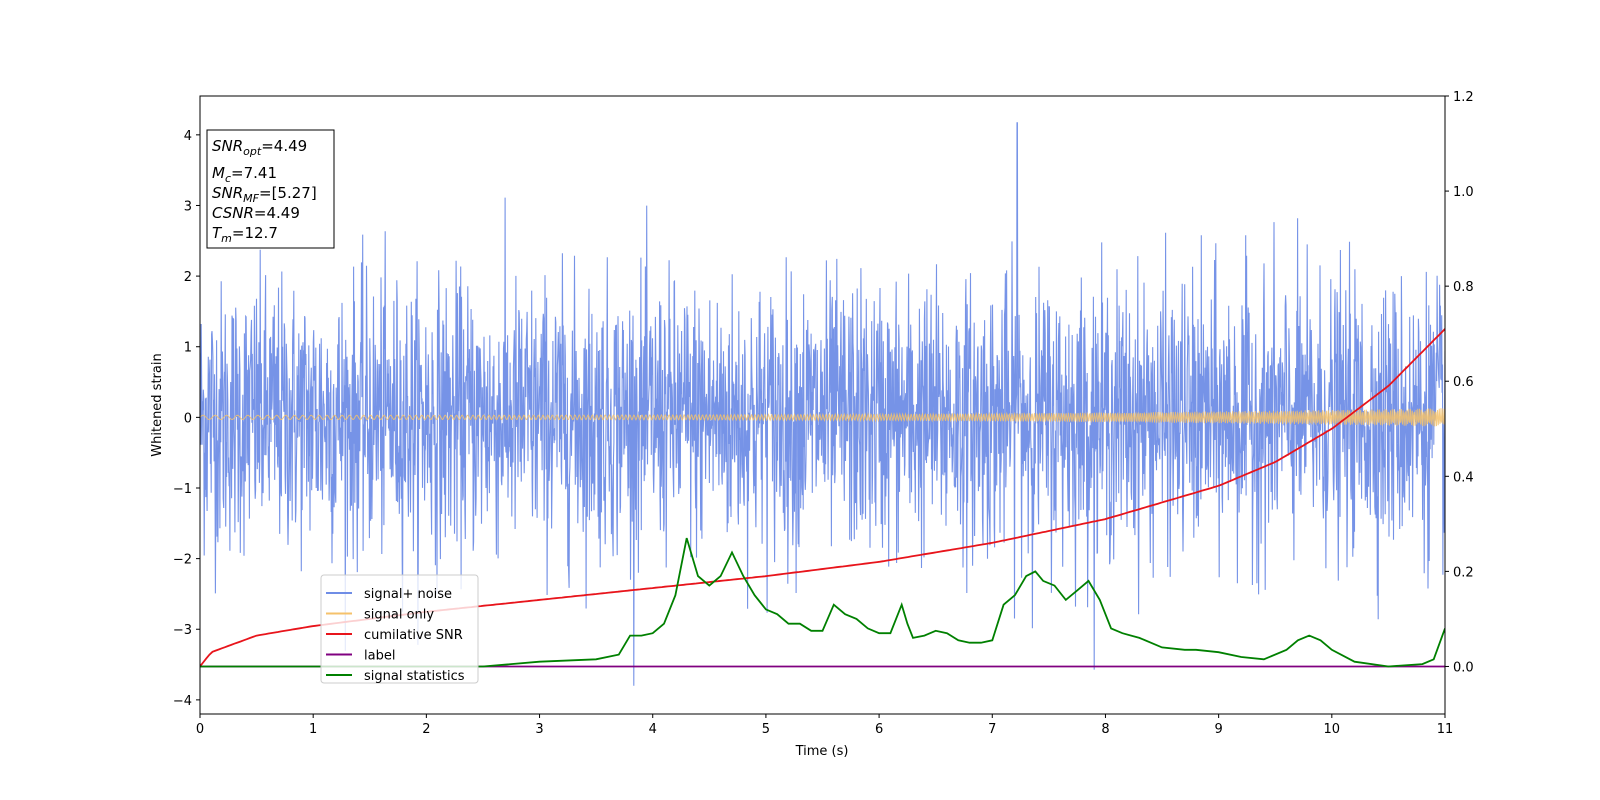  Describe the element at coordinates (255, 233) in the screenshot. I see `annotation-tm: =12.7` at that location.